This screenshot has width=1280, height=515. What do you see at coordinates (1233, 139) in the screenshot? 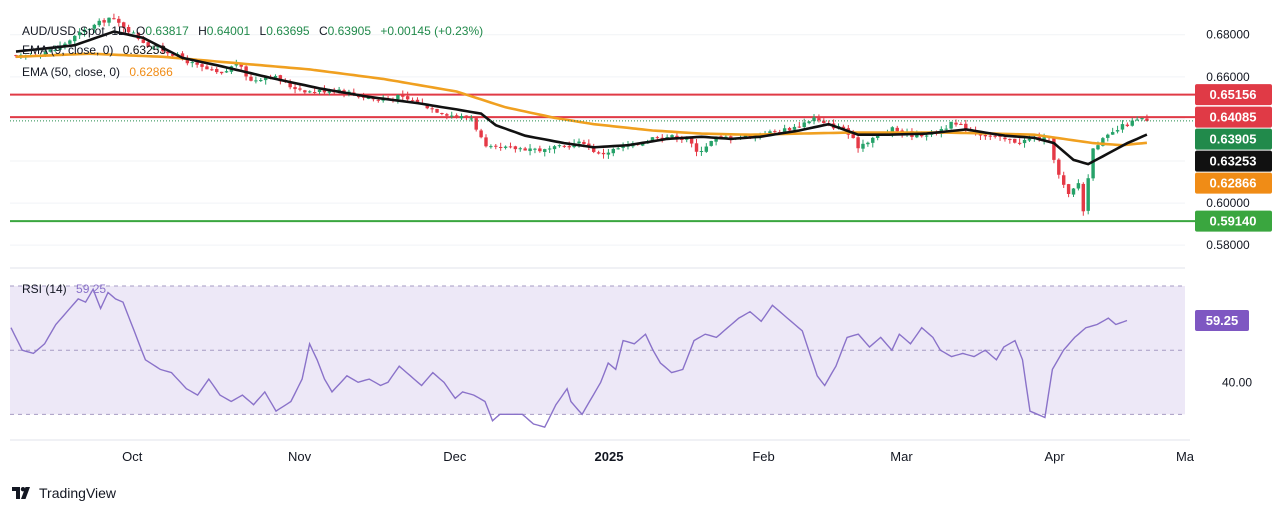
I see `price-badge-label: 0.63905` at bounding box center [1233, 139].